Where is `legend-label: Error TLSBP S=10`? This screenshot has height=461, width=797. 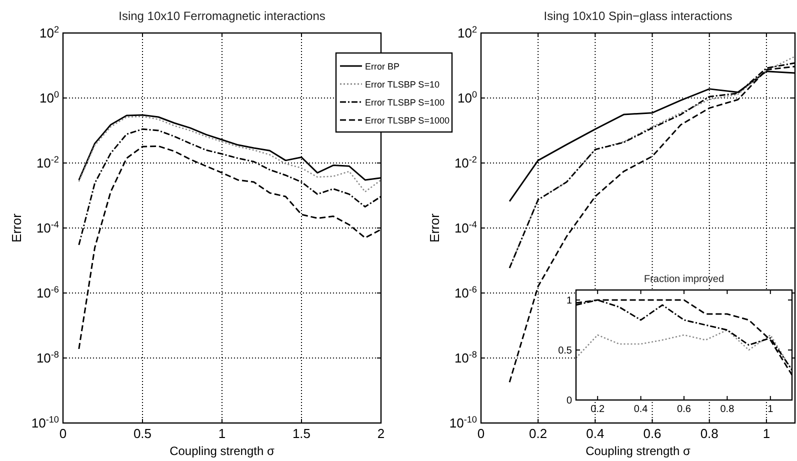
legend-label: Error TLSBP S=10 is located at coordinates (402, 85).